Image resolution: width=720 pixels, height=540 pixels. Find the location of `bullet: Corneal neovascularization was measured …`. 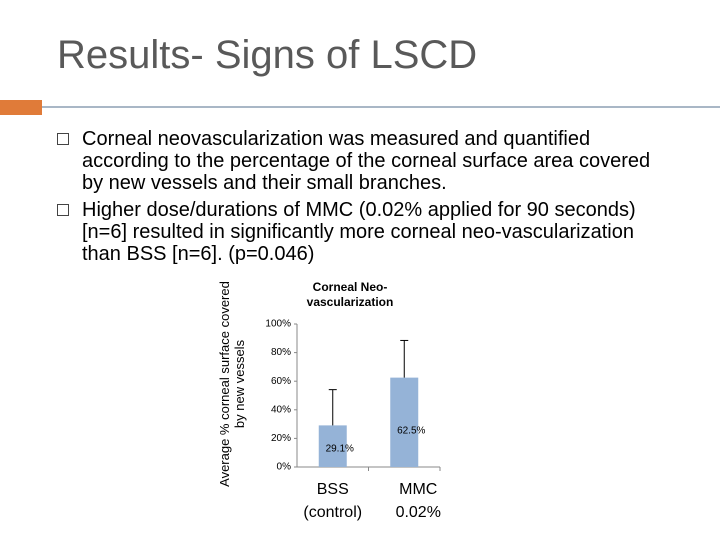

bullet: Corneal neovascularization was measured … is located at coordinates (357, 161).